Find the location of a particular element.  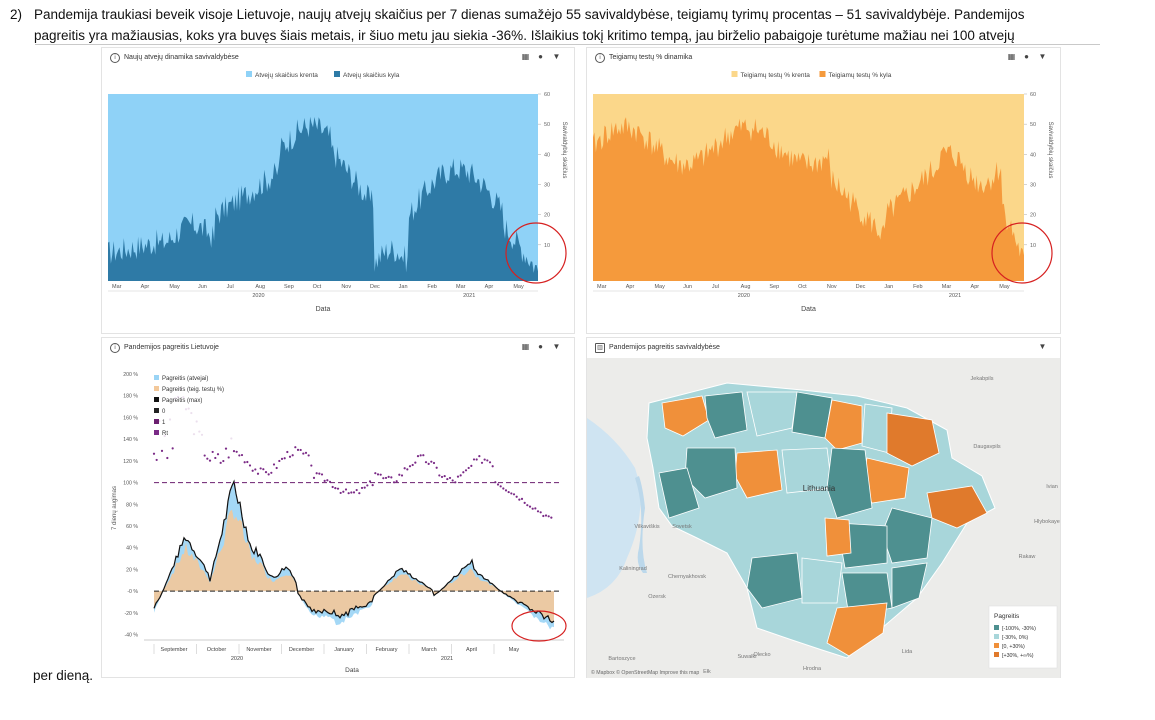

month-label: Jun is located at coordinates (202, 287).